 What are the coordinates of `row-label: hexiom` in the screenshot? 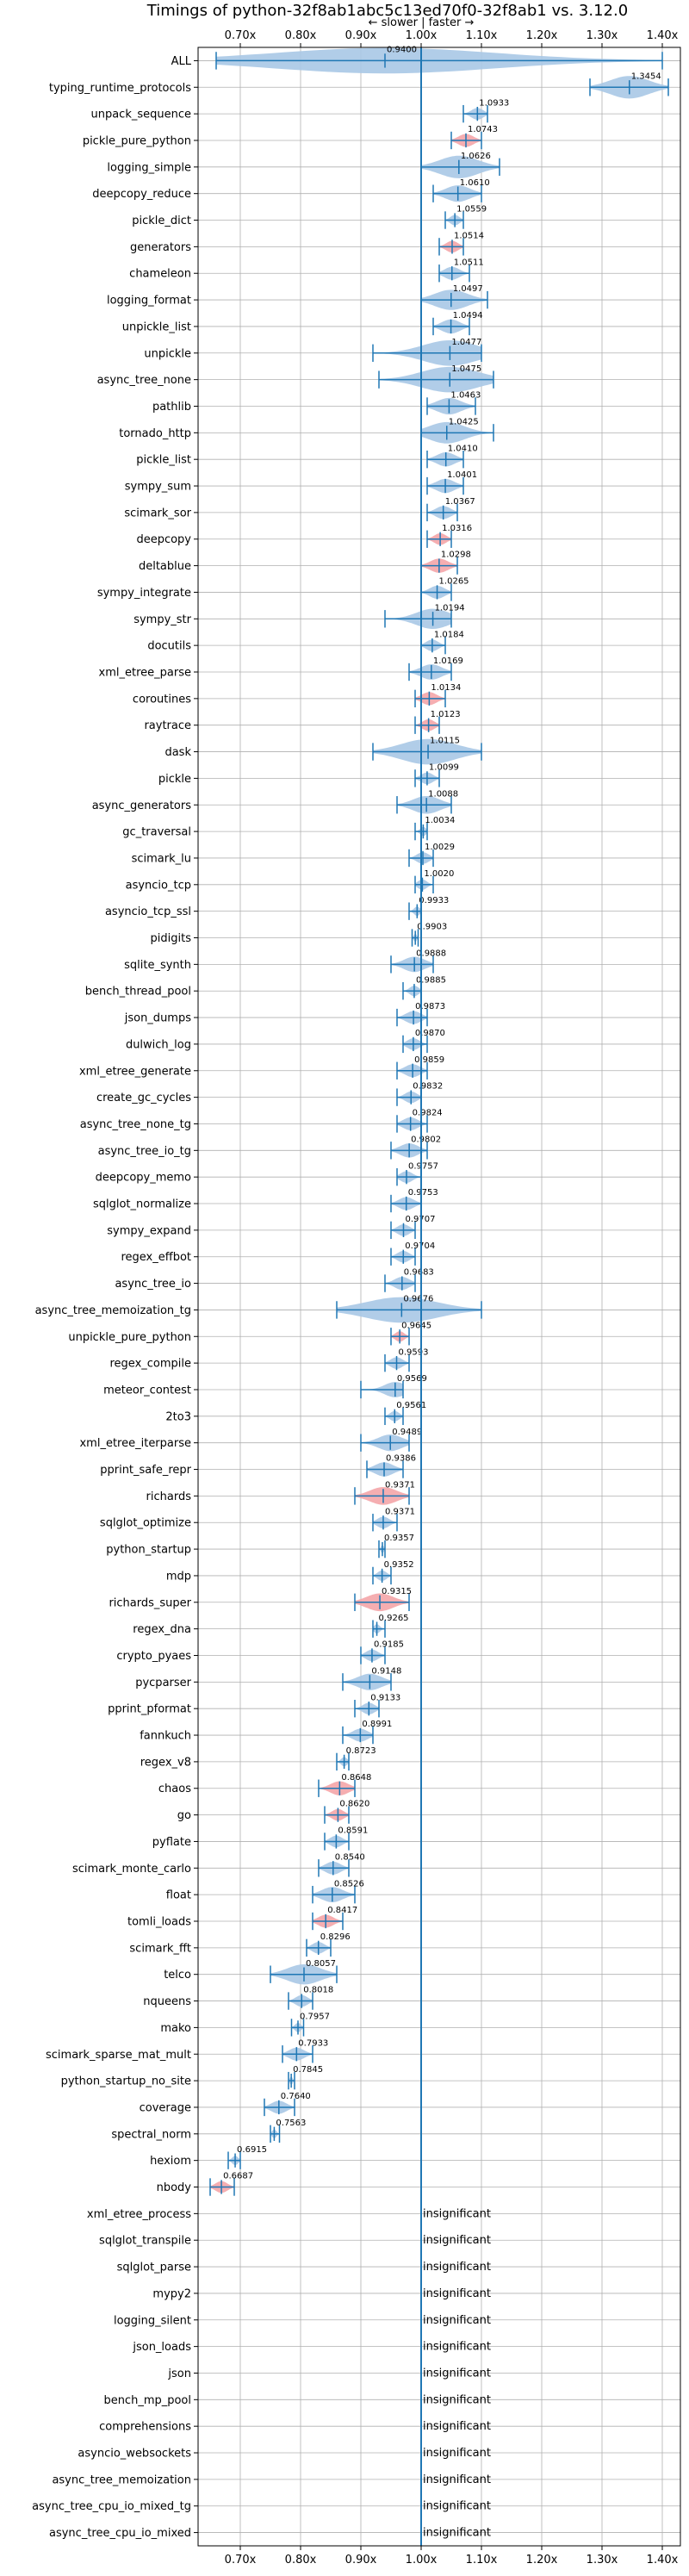 It's located at (170, 2162).